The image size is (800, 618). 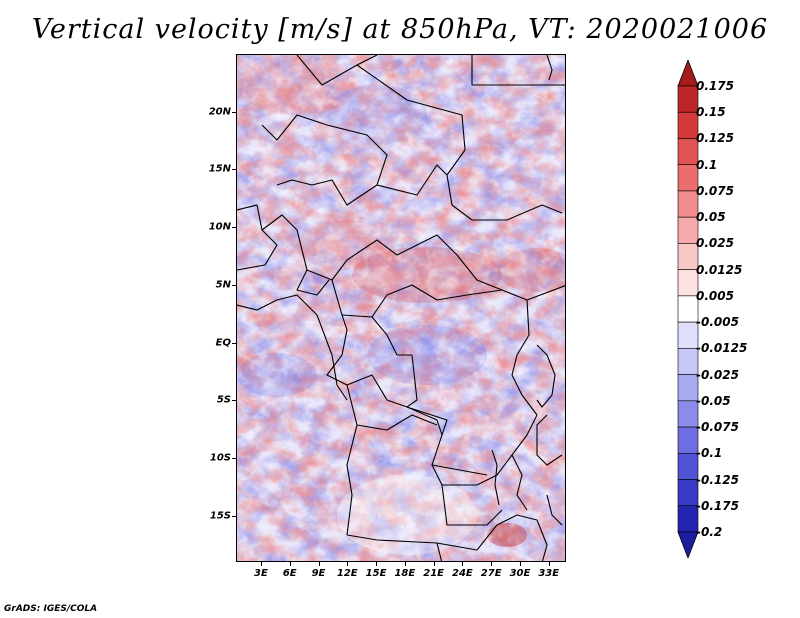 What do you see at coordinates (711, 217) in the screenshot?
I see `colorbar-label: 0.05` at bounding box center [711, 217].